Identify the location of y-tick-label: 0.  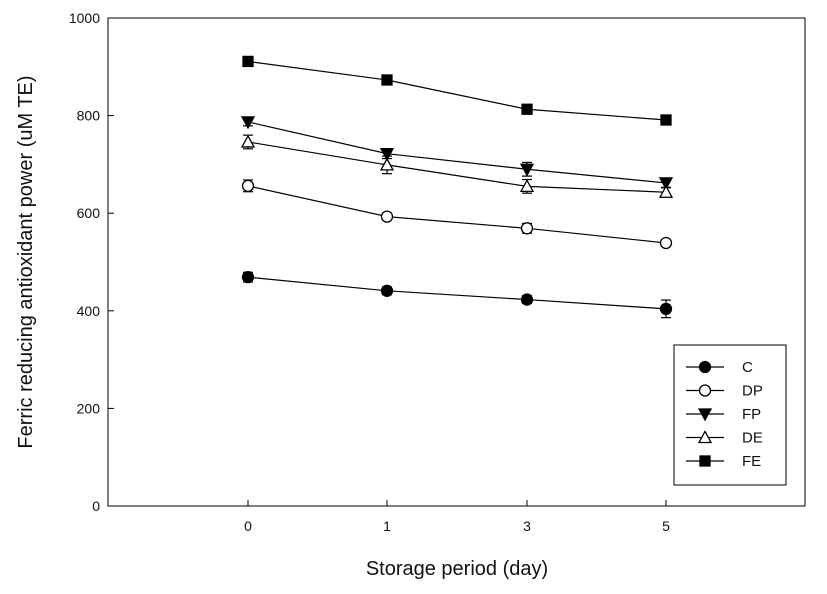
(96, 506).